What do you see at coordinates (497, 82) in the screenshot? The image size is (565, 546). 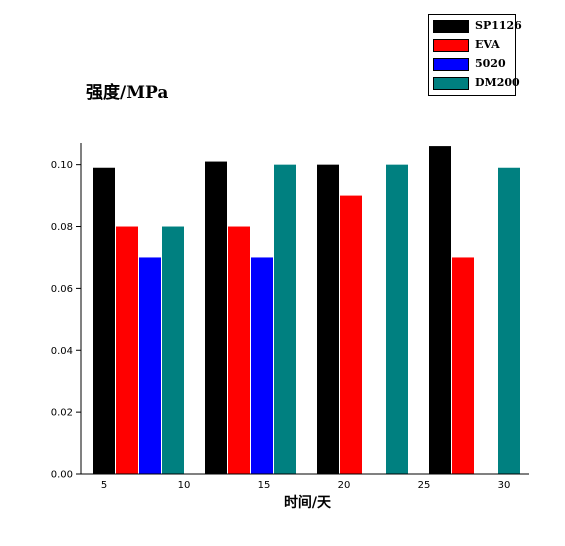 I see `legend-label-dm200: DM200` at bounding box center [497, 82].